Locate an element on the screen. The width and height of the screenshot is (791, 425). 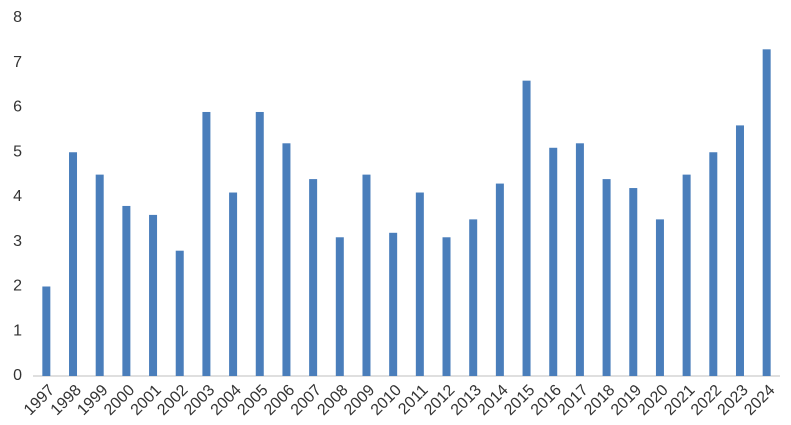
x-tick-label: 2005 is located at coordinates (252, 400).